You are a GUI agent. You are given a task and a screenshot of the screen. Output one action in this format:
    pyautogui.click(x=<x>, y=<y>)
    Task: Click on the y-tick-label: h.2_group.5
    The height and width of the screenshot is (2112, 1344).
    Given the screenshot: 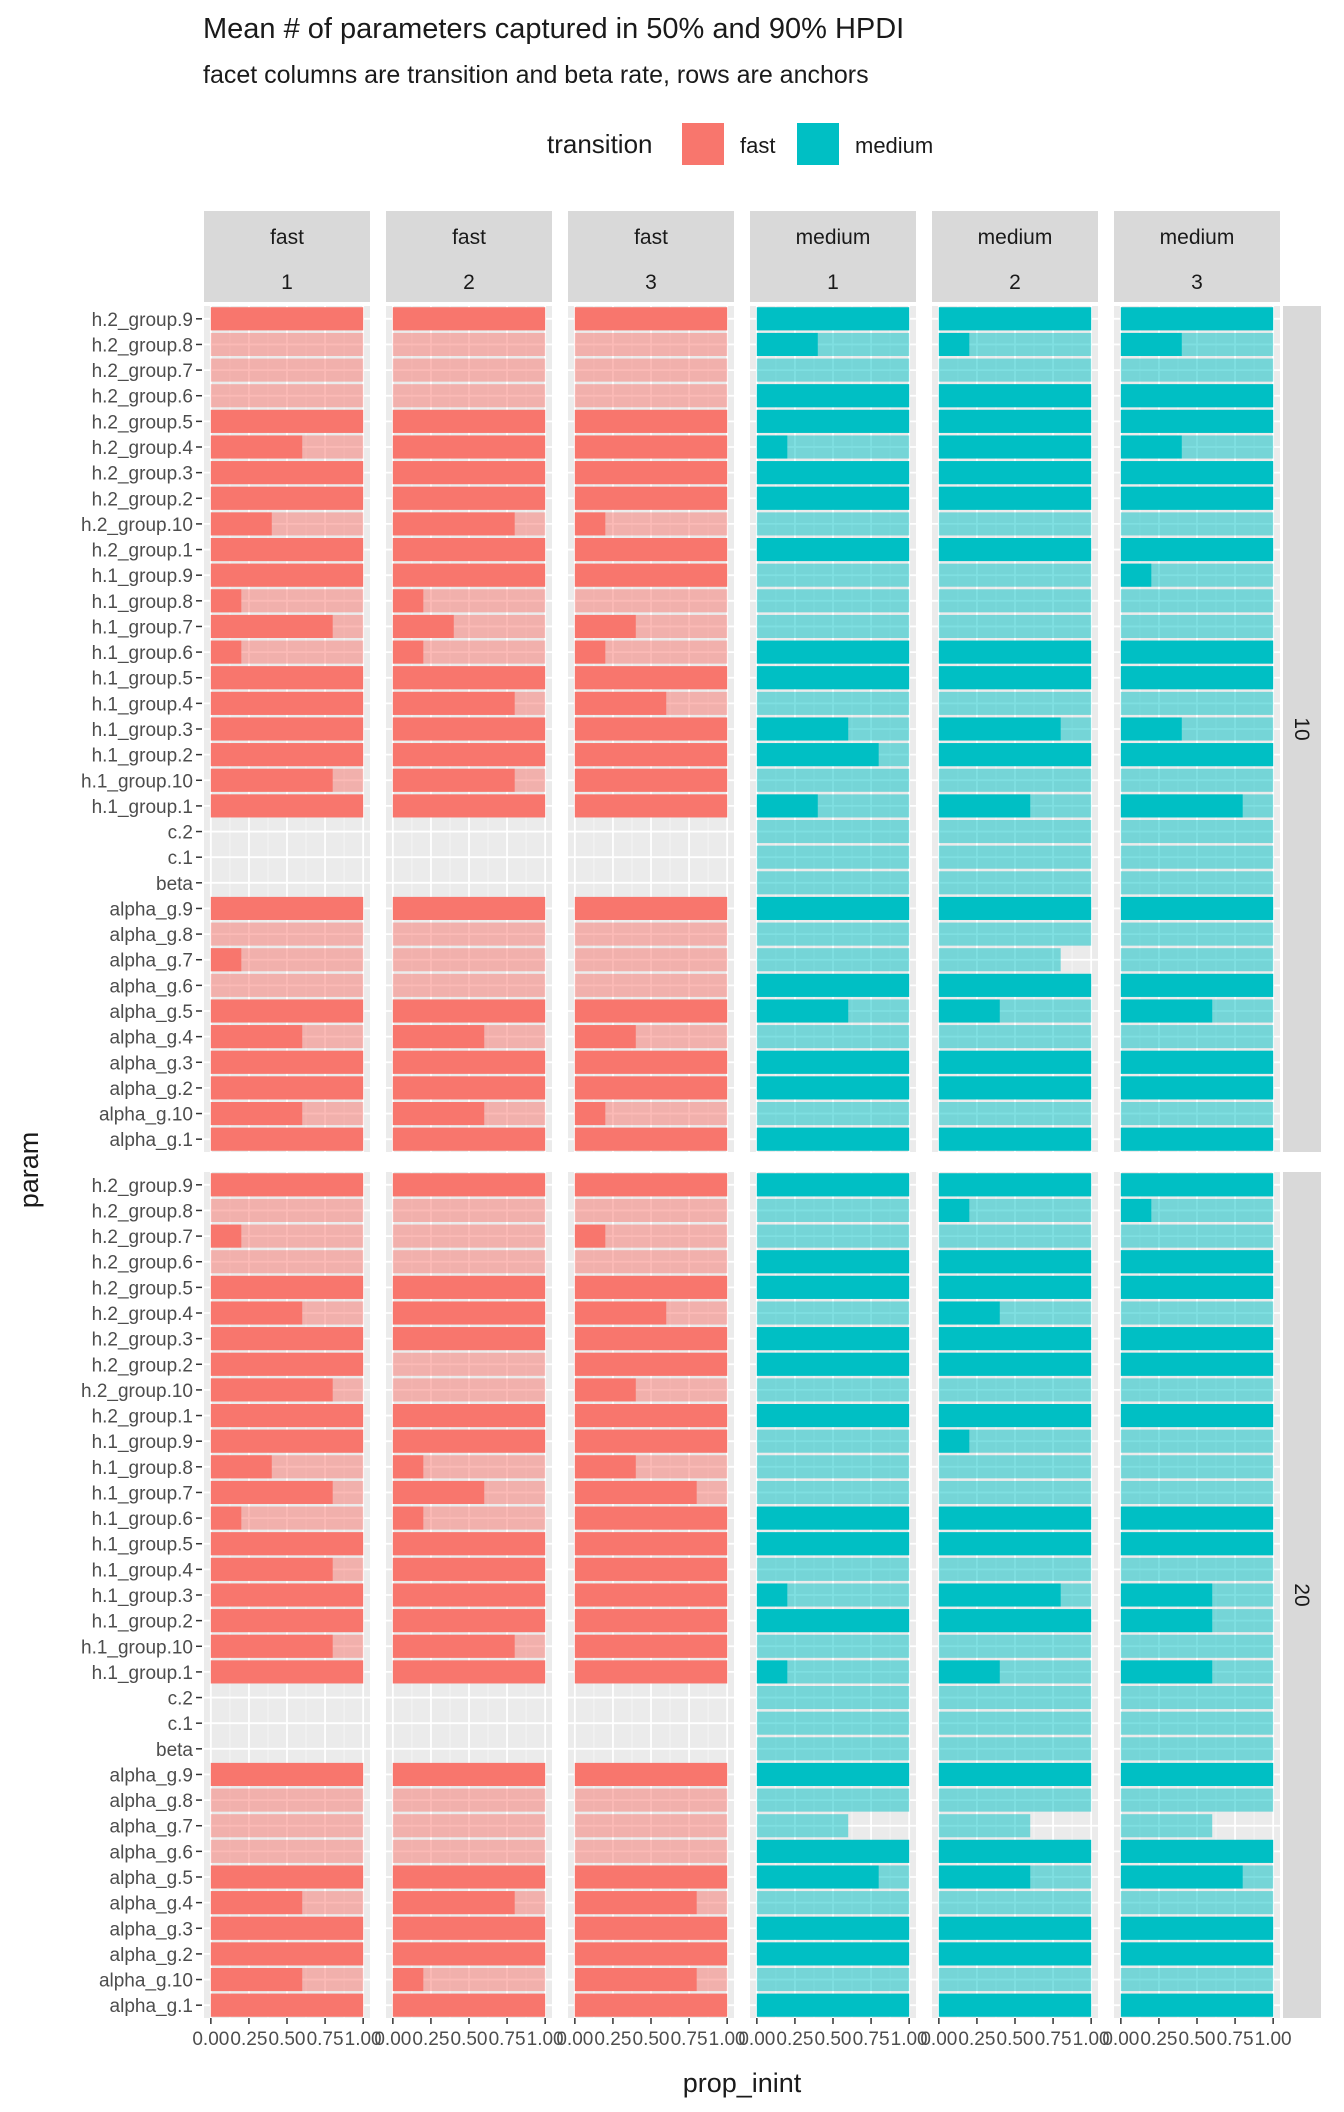 What is the action you would take?
    pyautogui.click(x=142, y=1288)
    